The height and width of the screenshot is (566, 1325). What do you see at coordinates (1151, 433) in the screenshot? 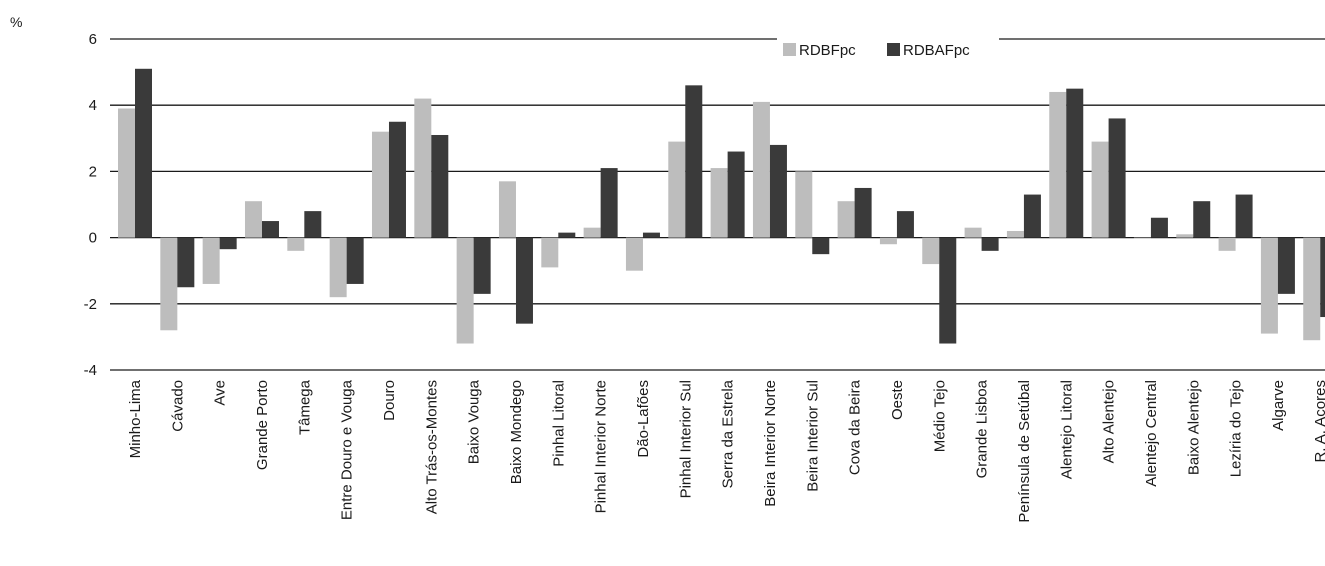
I see `x-category-label: Alentejo Central` at bounding box center [1151, 433].